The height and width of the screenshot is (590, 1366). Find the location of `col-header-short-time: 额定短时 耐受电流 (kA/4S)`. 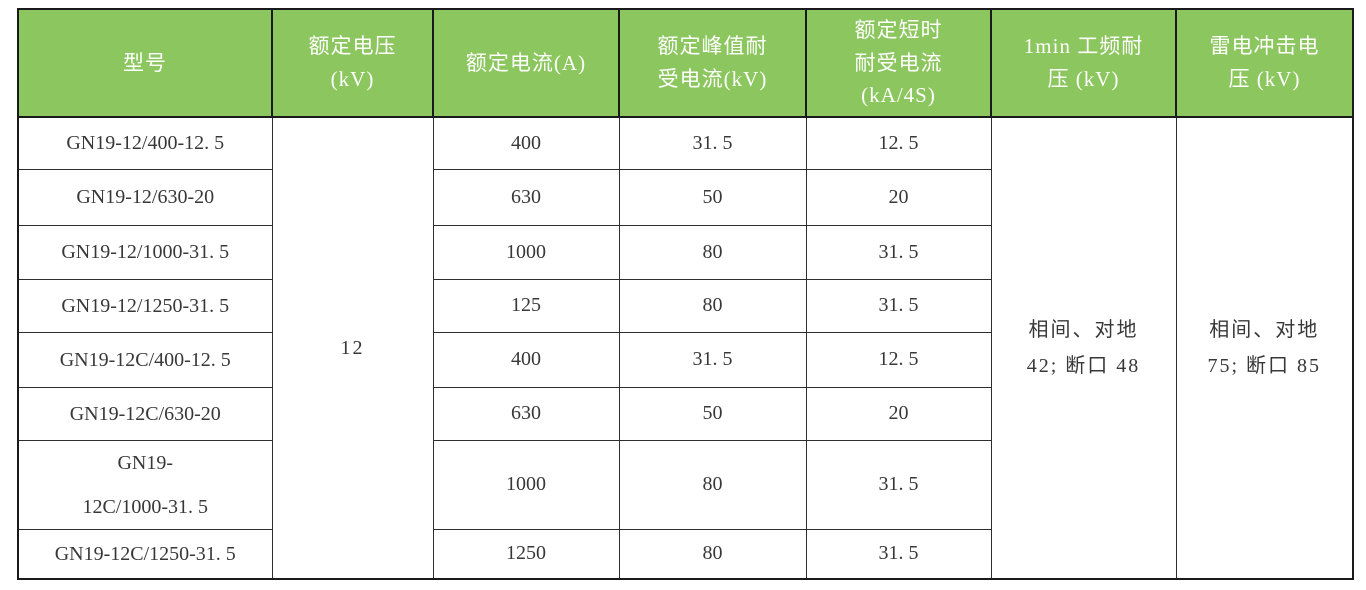

col-header-short-time: 额定短时 耐受电流 (kA/4S) is located at coordinates (898, 63).